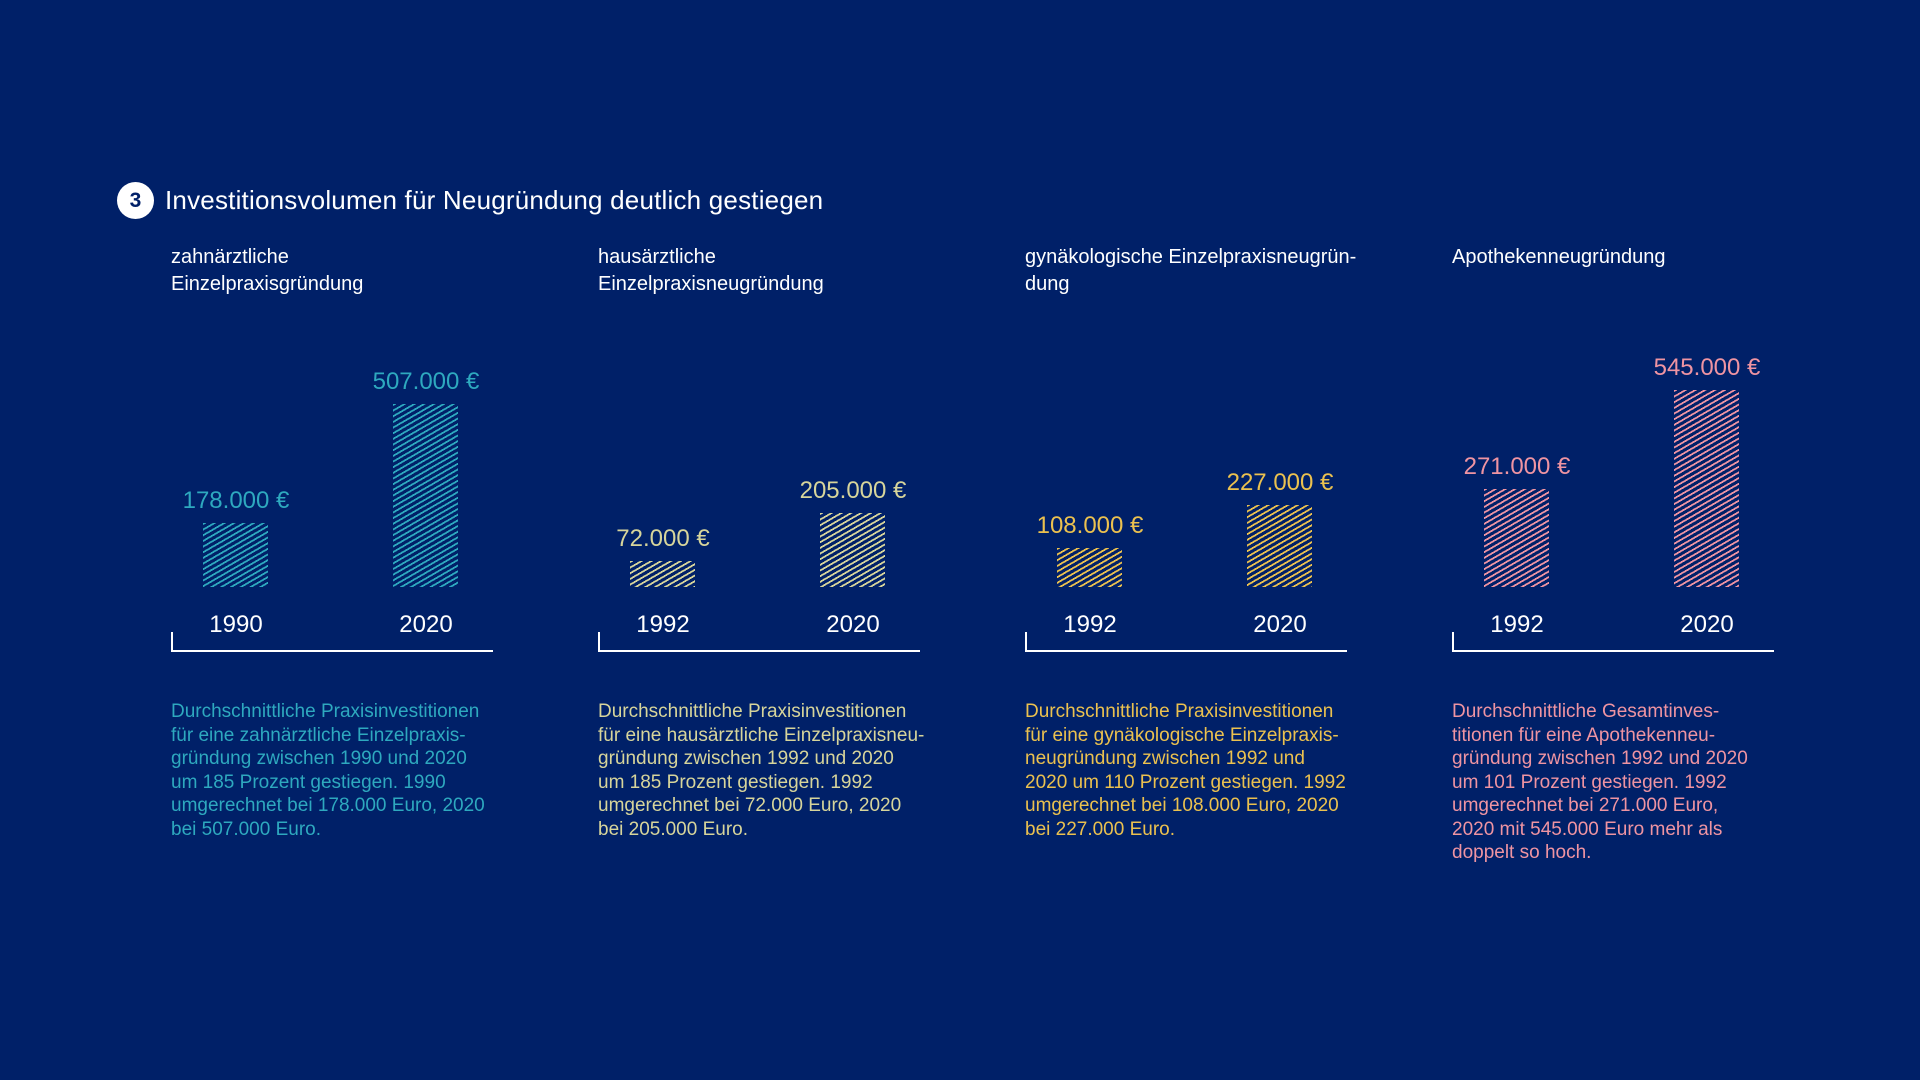  Describe the element at coordinates (1090, 525) in the screenshot. I see `bar-value-label: 108.000 €` at that location.